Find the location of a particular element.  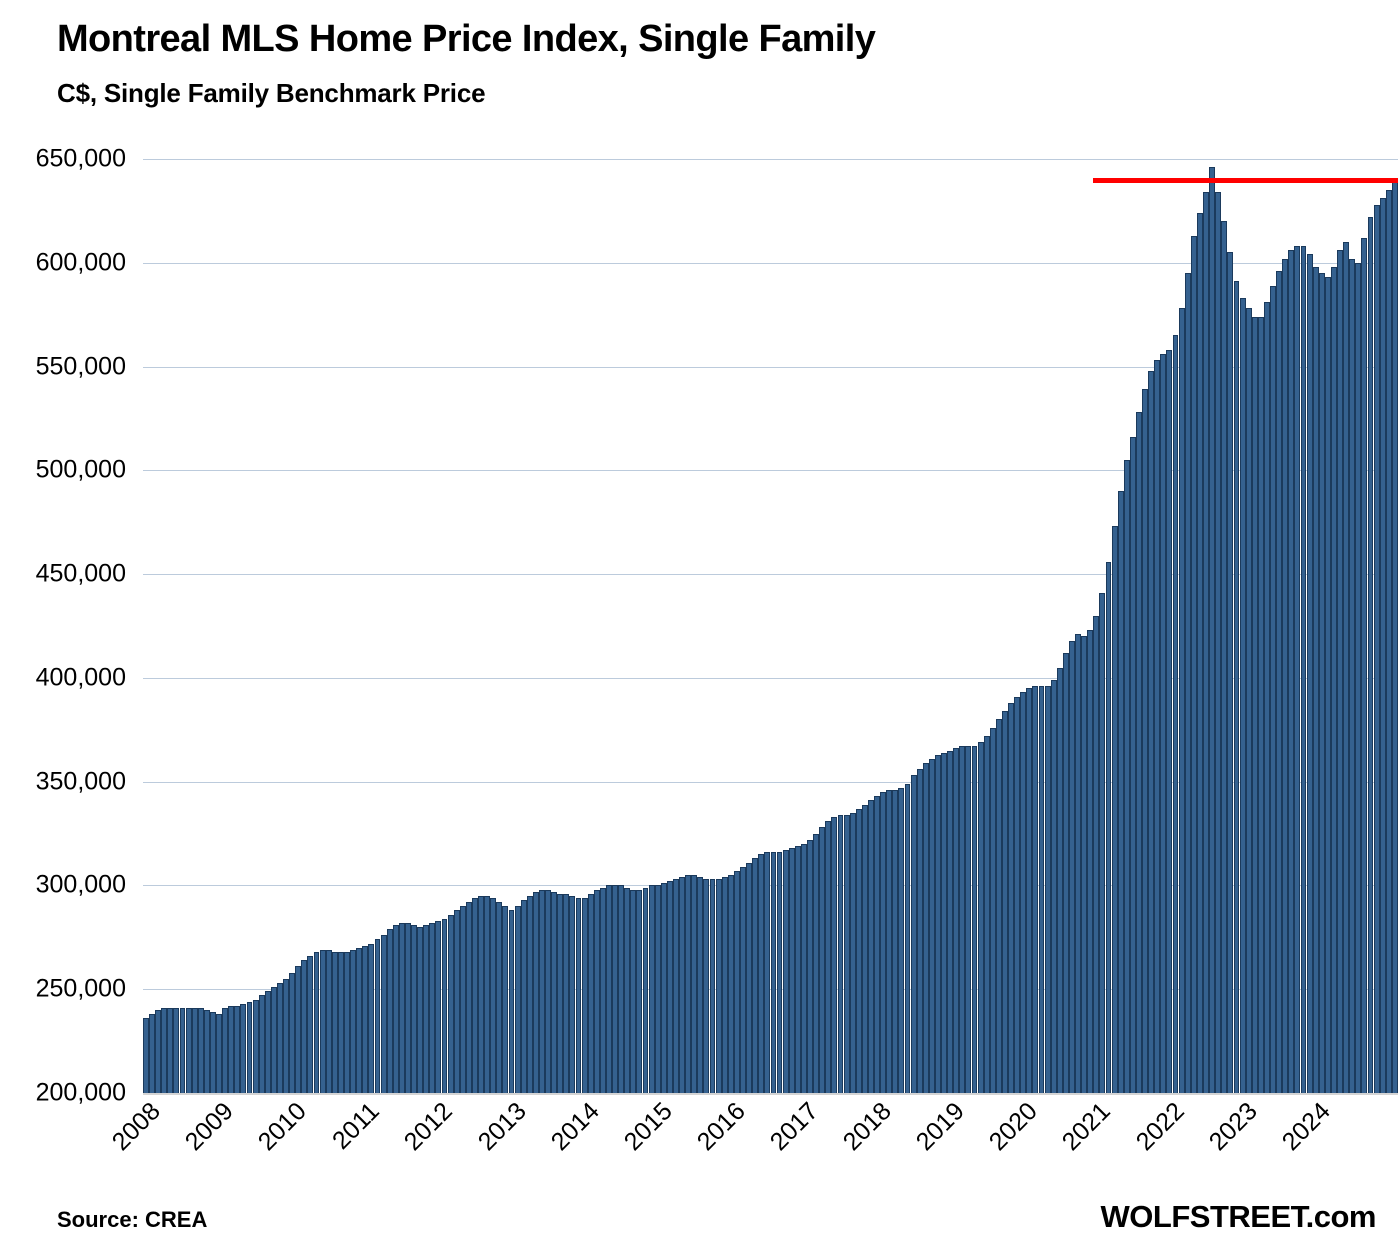

gridline is located at coordinates (770, 575).